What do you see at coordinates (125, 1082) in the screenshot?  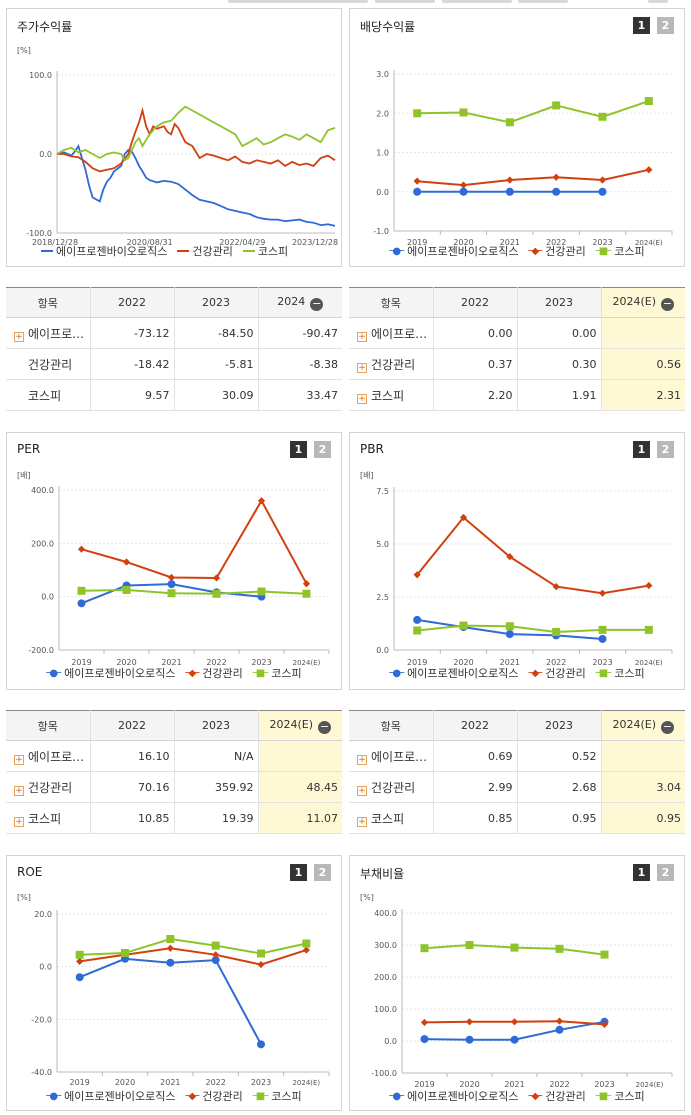 I see `x-tick-label: 2020` at bounding box center [125, 1082].